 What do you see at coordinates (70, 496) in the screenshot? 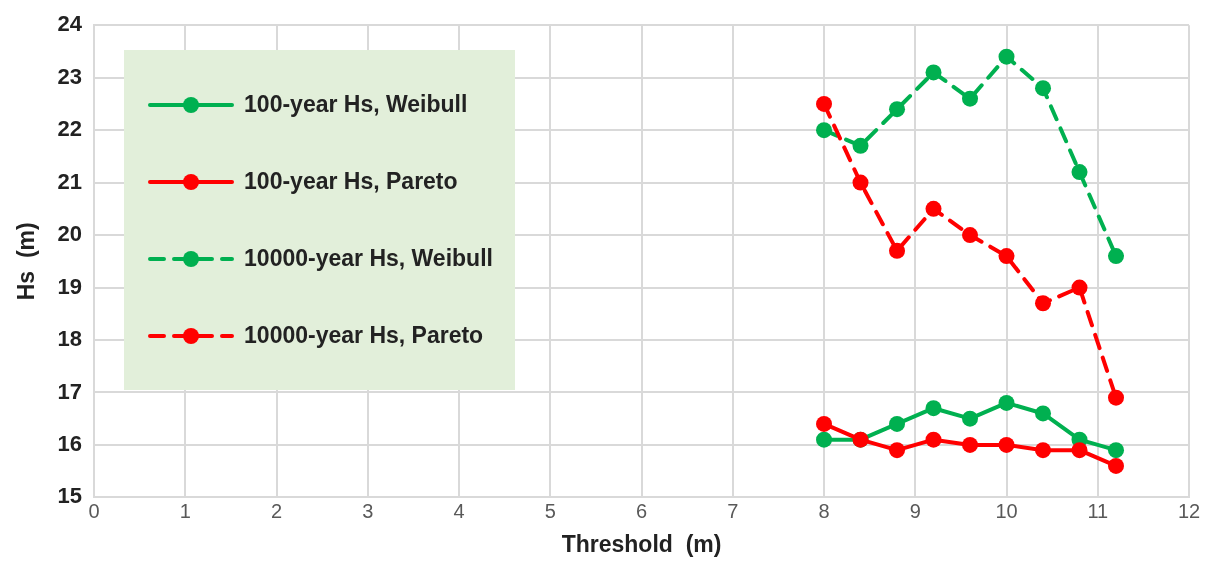
I see `y-tick-label: 15` at bounding box center [70, 496].